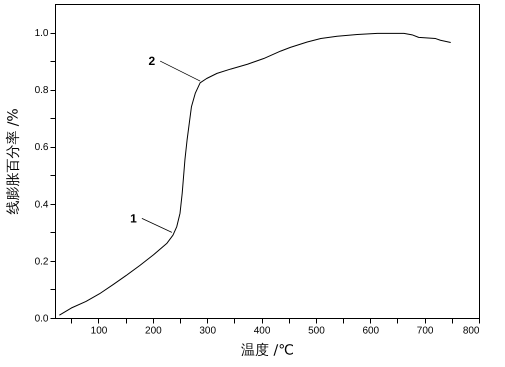  Describe the element at coordinates (134, 218) in the screenshot. I see `annotation: 1` at that location.